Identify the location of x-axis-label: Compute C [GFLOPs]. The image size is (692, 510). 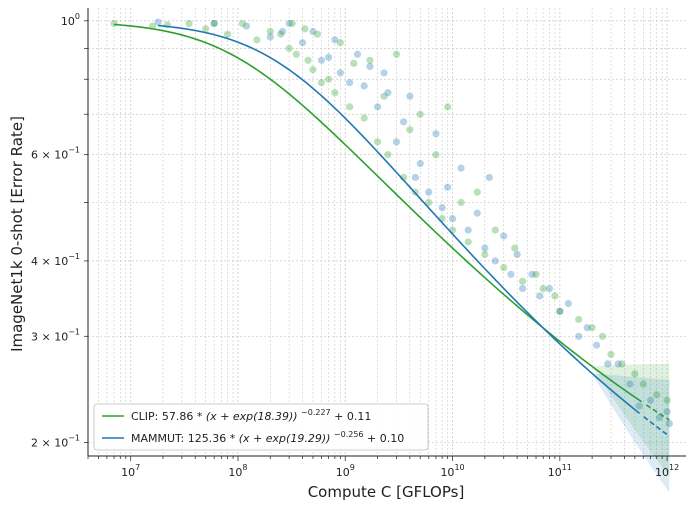
(386, 492).